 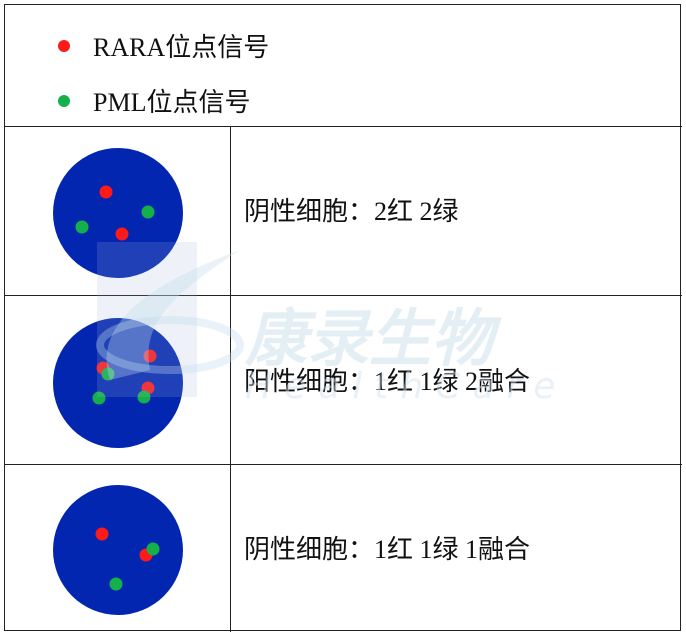 I want to click on legend-item-rara: RARA位点信号, so click(x=163, y=45).